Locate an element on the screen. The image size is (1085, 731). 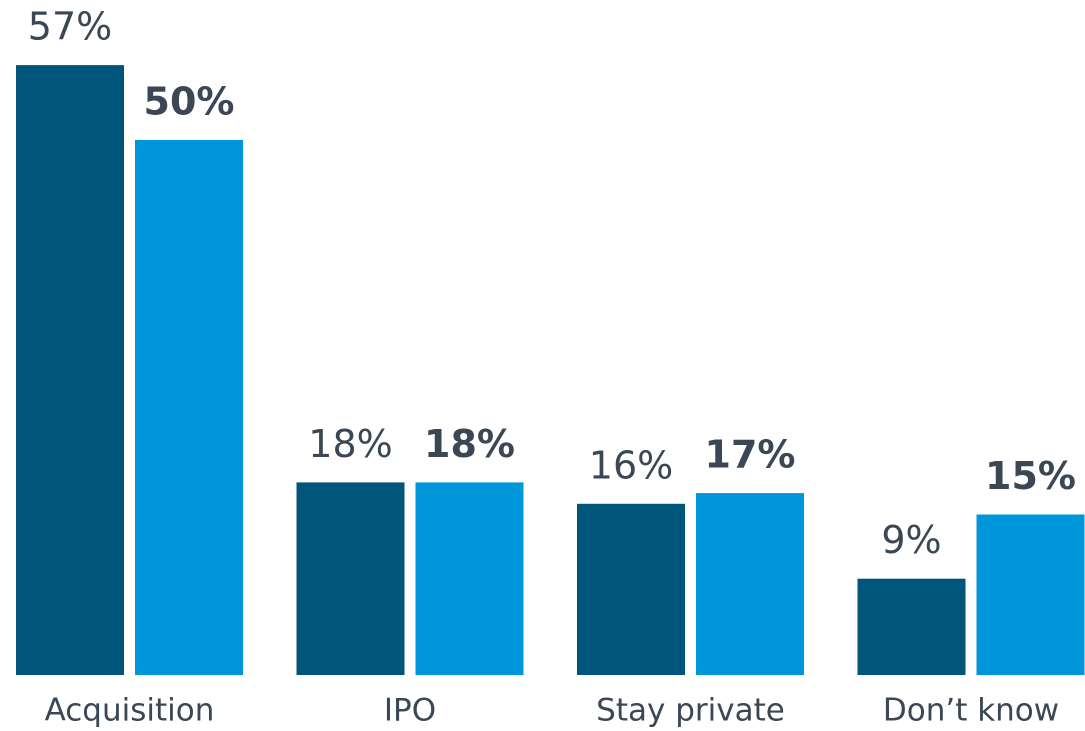
value-label: 9% is located at coordinates (911, 540).